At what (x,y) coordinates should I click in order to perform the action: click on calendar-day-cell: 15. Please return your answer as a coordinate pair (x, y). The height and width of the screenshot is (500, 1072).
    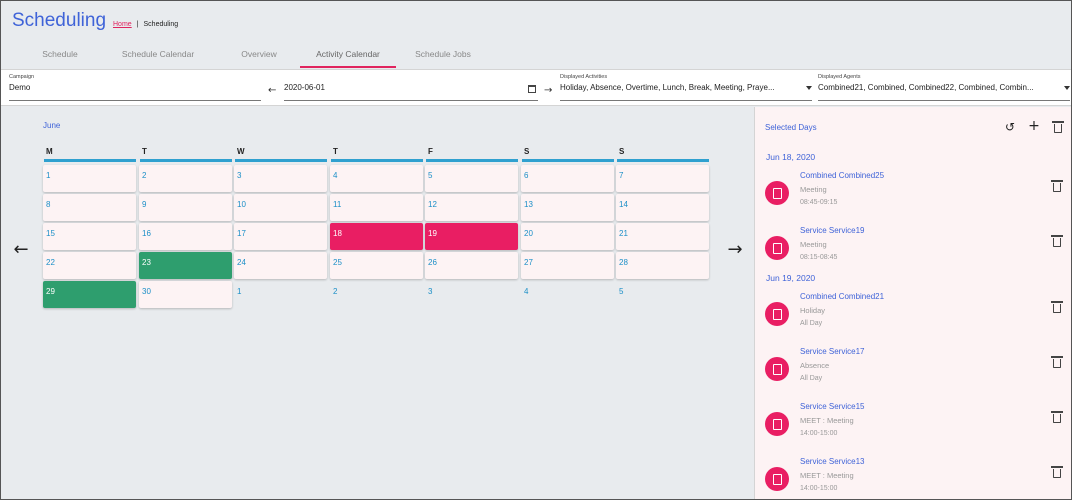
    Looking at the image, I should click on (89, 236).